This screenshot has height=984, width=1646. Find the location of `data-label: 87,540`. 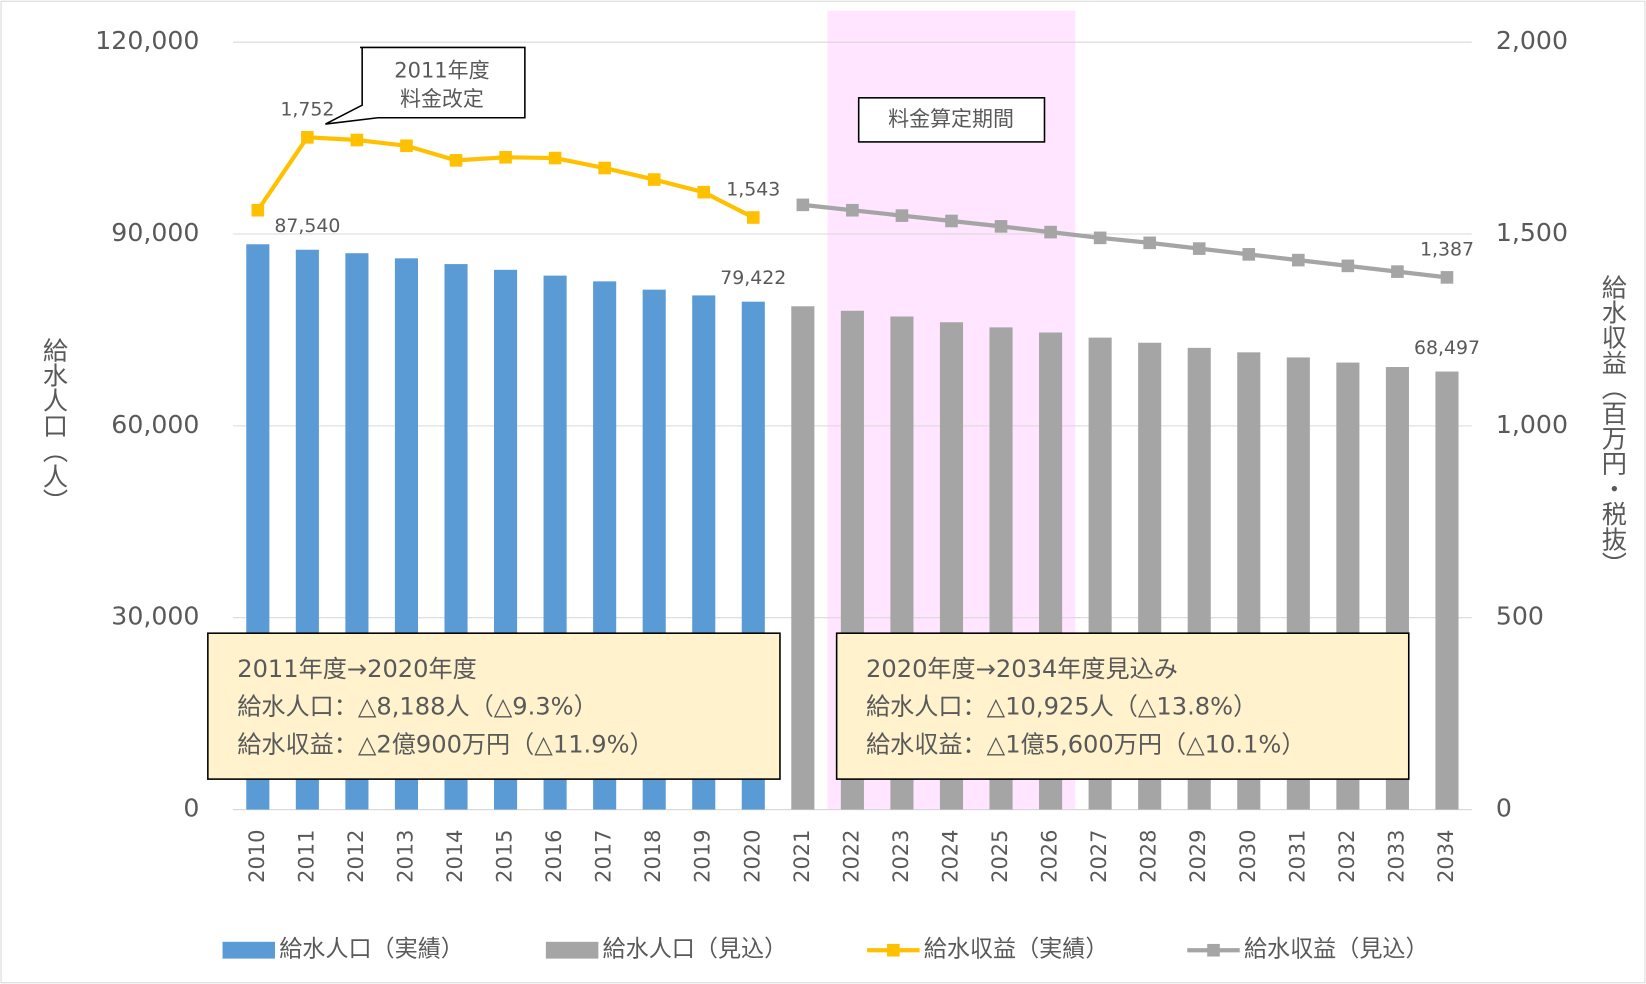

data-label: 87,540 is located at coordinates (307, 226).